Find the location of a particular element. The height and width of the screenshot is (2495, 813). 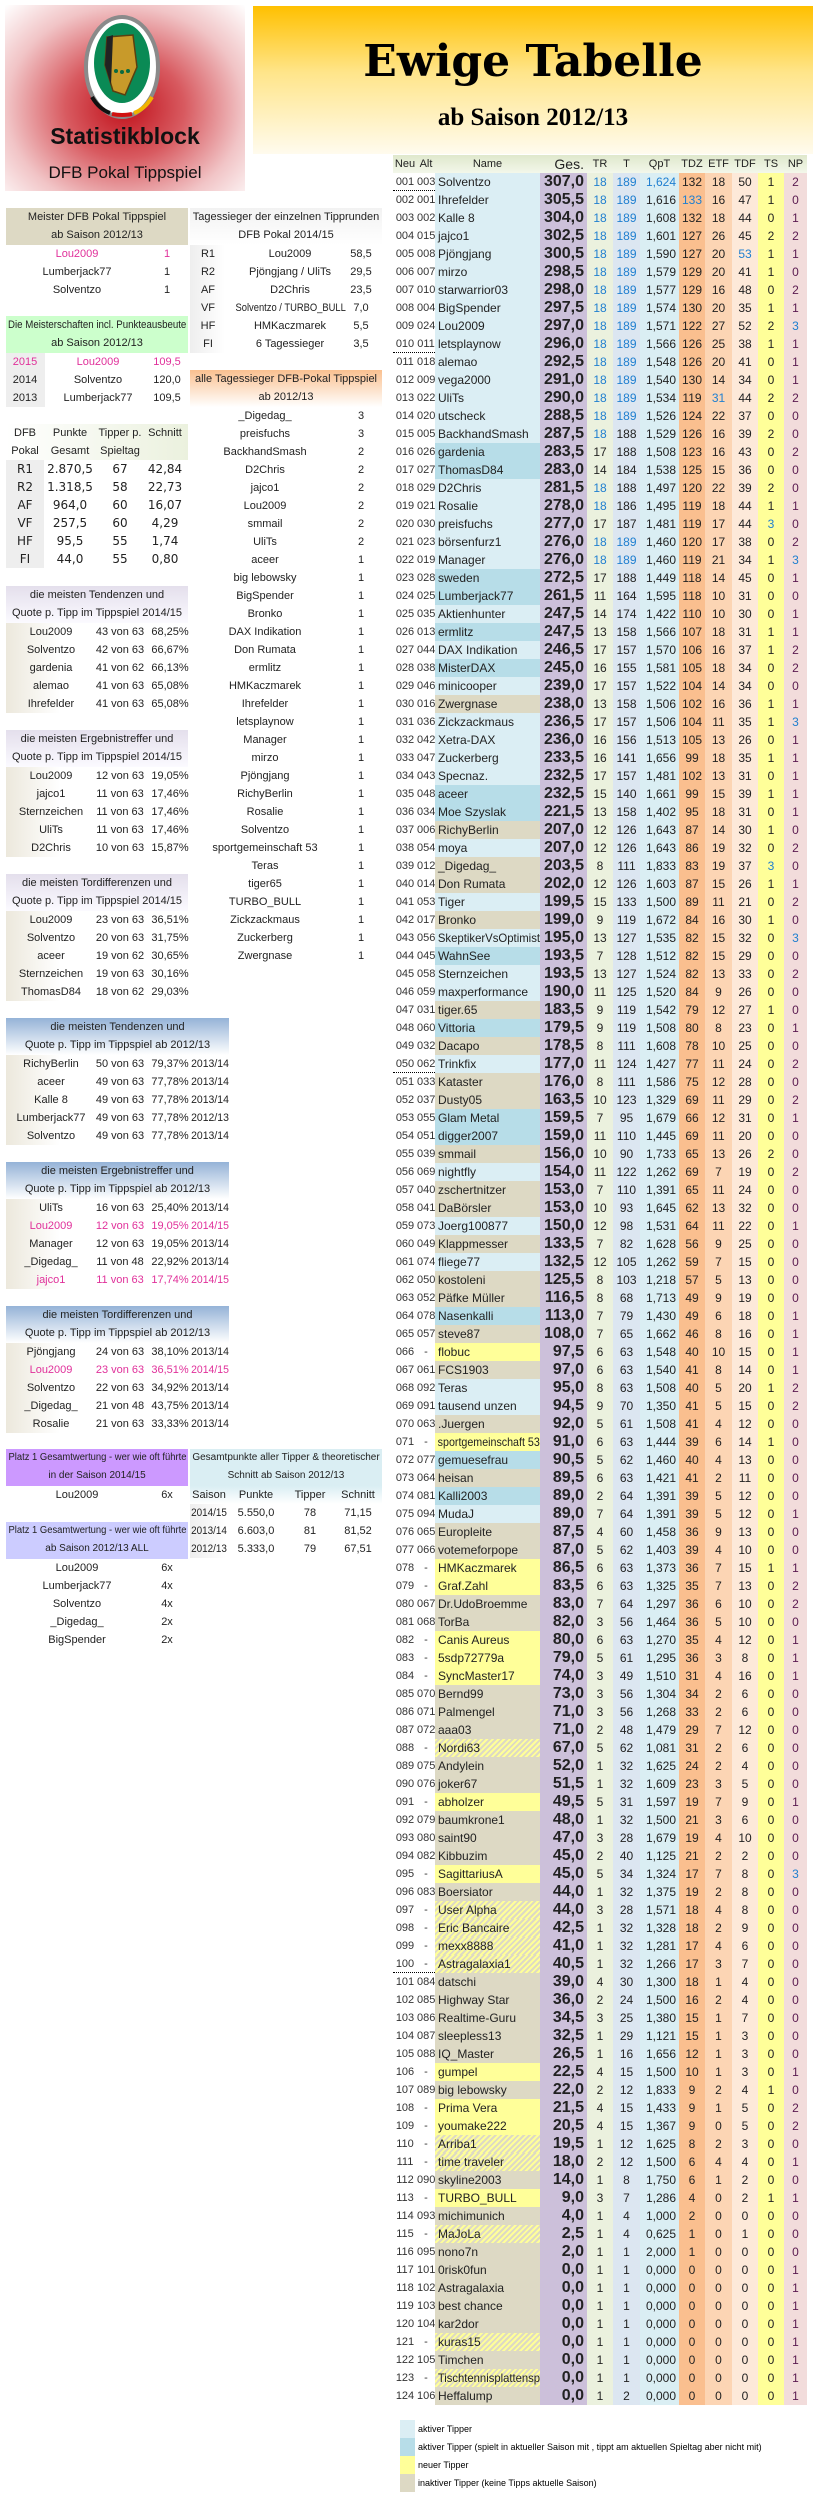

cell-name: Kalle 8 is located at coordinates (487, 218).